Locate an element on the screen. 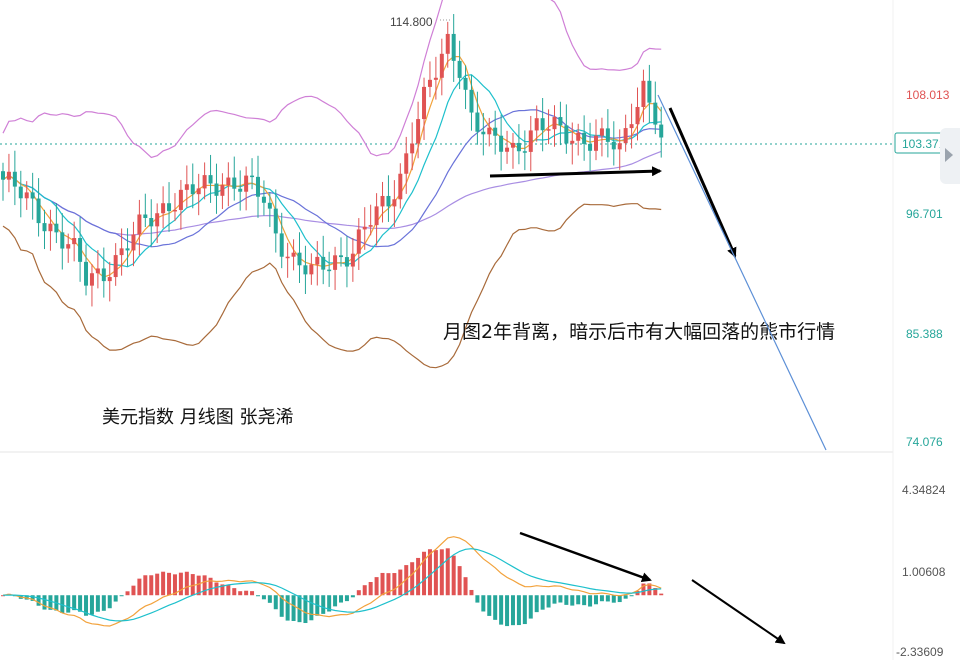 Image resolution: width=960 pixels, height=660 pixels. macd-tick-label: 4.34824 is located at coordinates (924, 490).